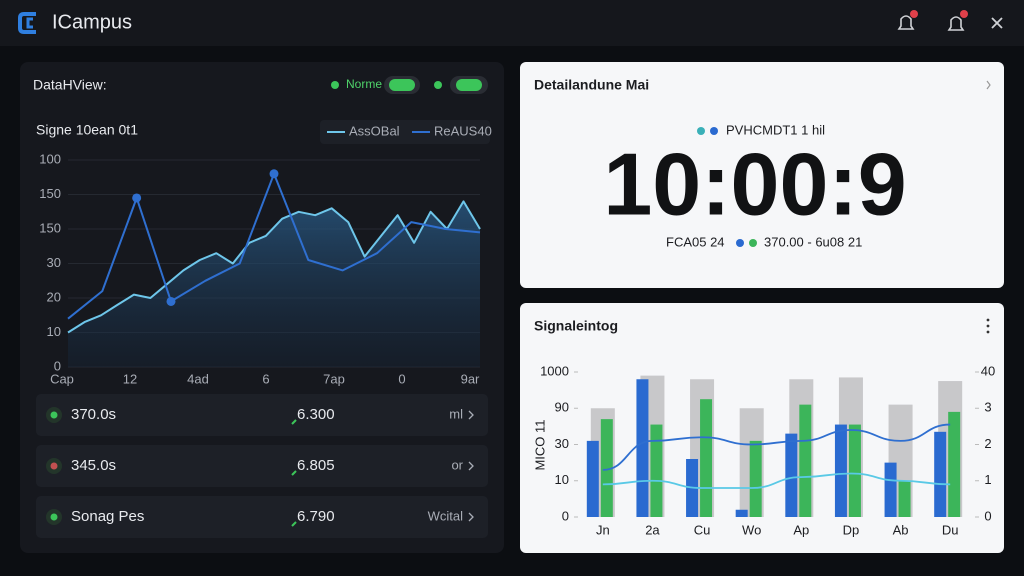 Image resolution: width=1024 pixels, height=576 pixels. Describe the element at coordinates (901, 529) in the screenshot. I see `x-tick-label: Ab` at that location.